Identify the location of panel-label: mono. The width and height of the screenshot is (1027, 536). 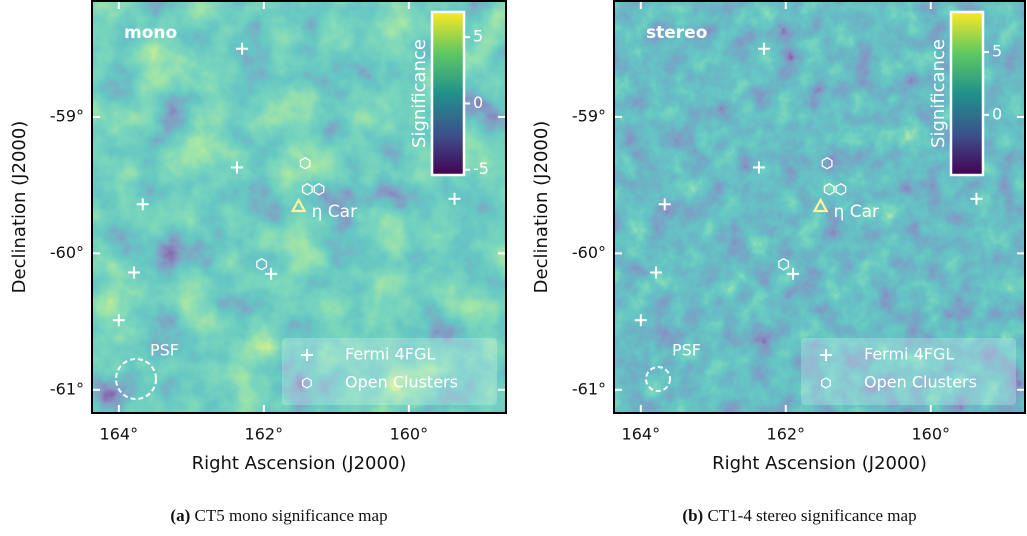
(150, 33).